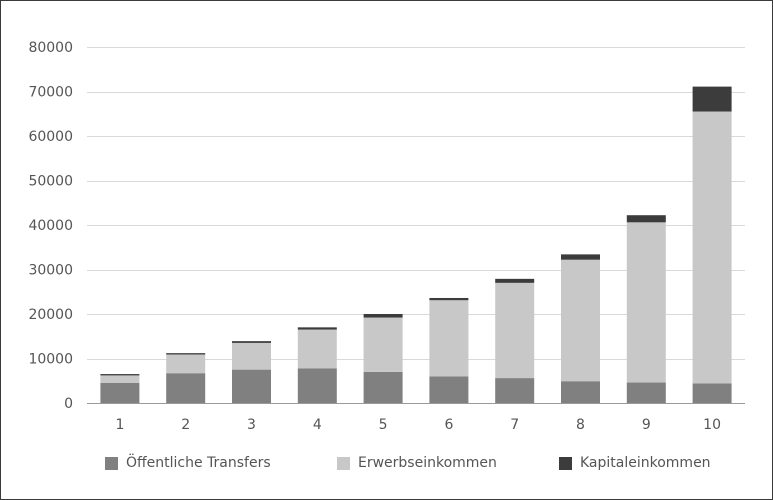  I want to click on y-tick-label: 40000, so click(50, 226).